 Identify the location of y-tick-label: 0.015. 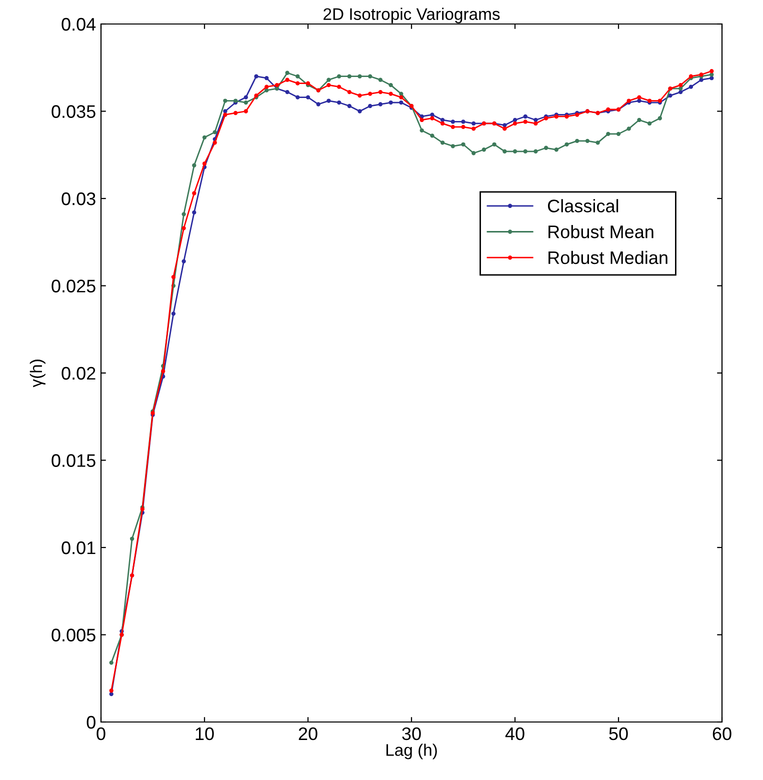
(74, 460).